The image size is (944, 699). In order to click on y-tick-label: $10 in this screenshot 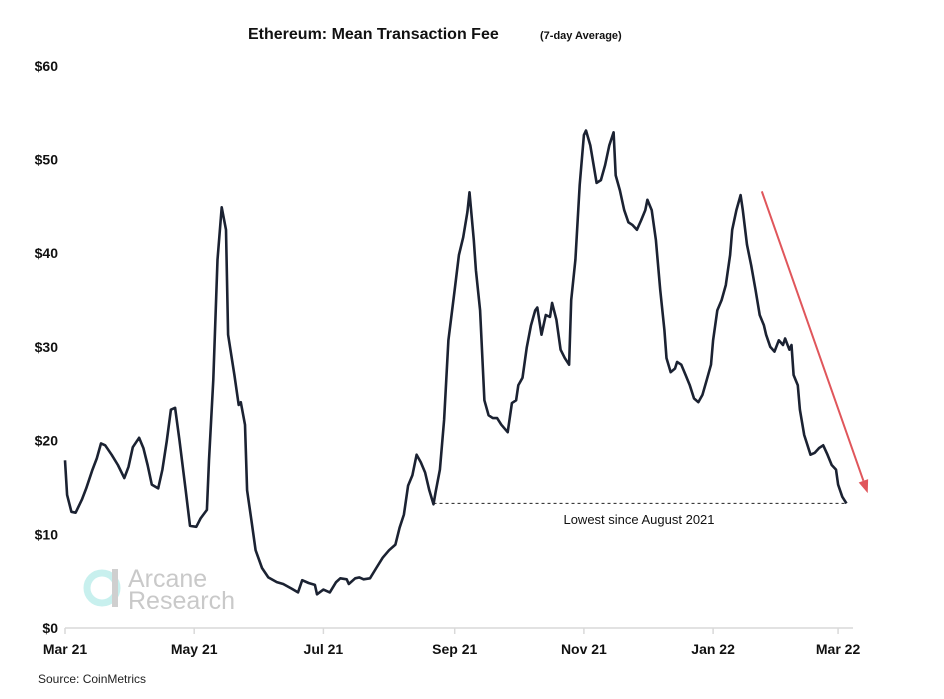, I will do `click(47, 534)`.